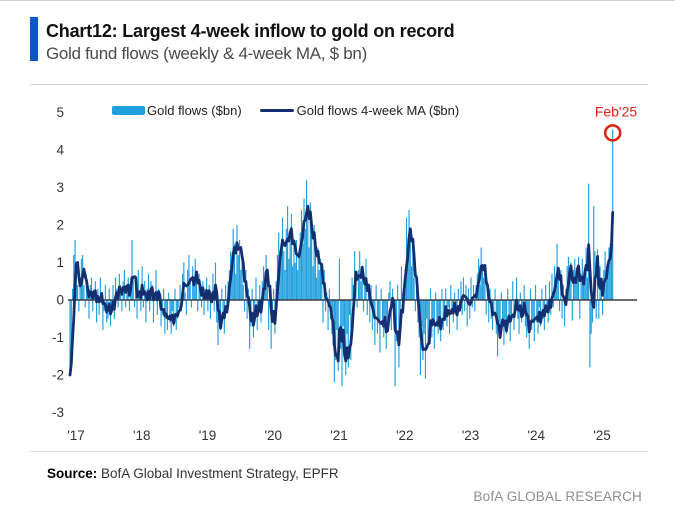 This screenshot has width=675, height=524. What do you see at coordinates (208, 435) in the screenshot?
I see `svg-text: '19` at bounding box center [208, 435].